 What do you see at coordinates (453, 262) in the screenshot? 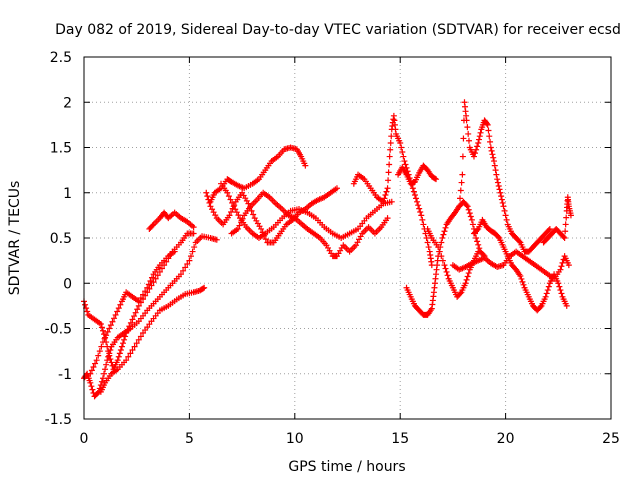
I see `series-track-m` at bounding box center [453, 262].